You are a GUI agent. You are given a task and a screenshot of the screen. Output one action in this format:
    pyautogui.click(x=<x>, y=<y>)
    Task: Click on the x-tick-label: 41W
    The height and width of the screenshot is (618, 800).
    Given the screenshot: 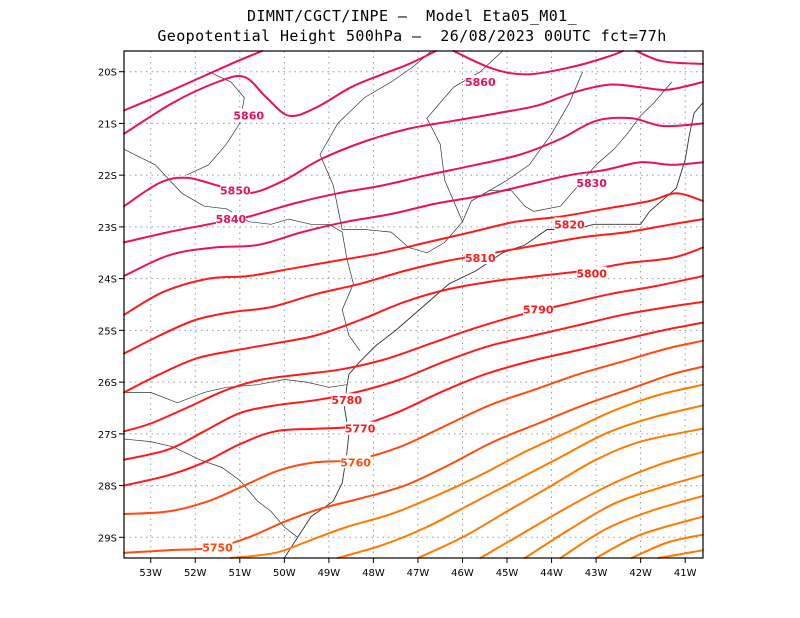 What is the action you would take?
    pyautogui.click(x=685, y=573)
    